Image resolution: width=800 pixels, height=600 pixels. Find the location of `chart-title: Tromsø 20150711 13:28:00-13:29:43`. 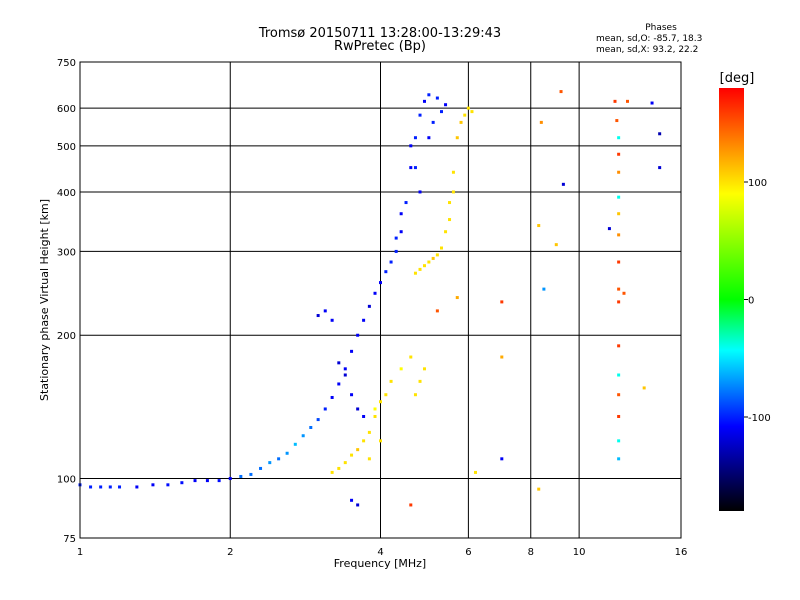

chart-title: Tromsø 20150711 13:28:00-13:29:43 is located at coordinates (380, 33).